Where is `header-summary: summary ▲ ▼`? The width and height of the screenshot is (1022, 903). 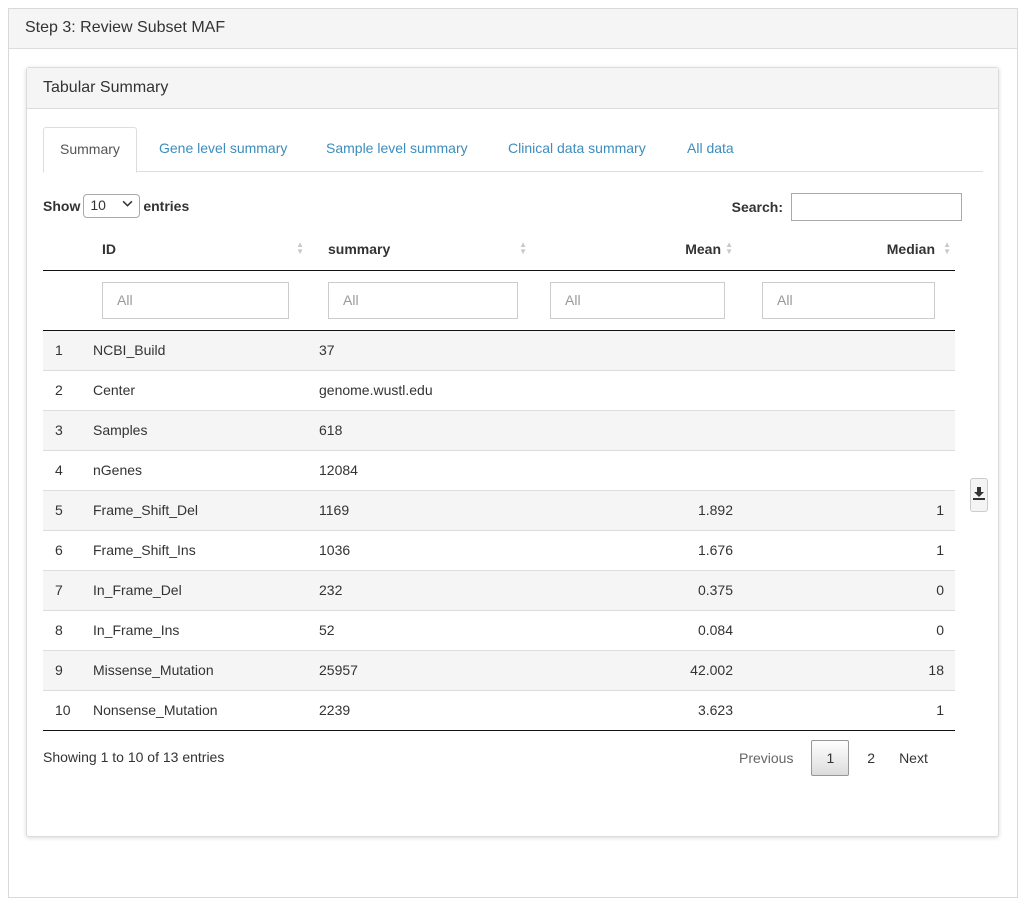 header-summary: summary ▲ ▼ is located at coordinates (419, 249).